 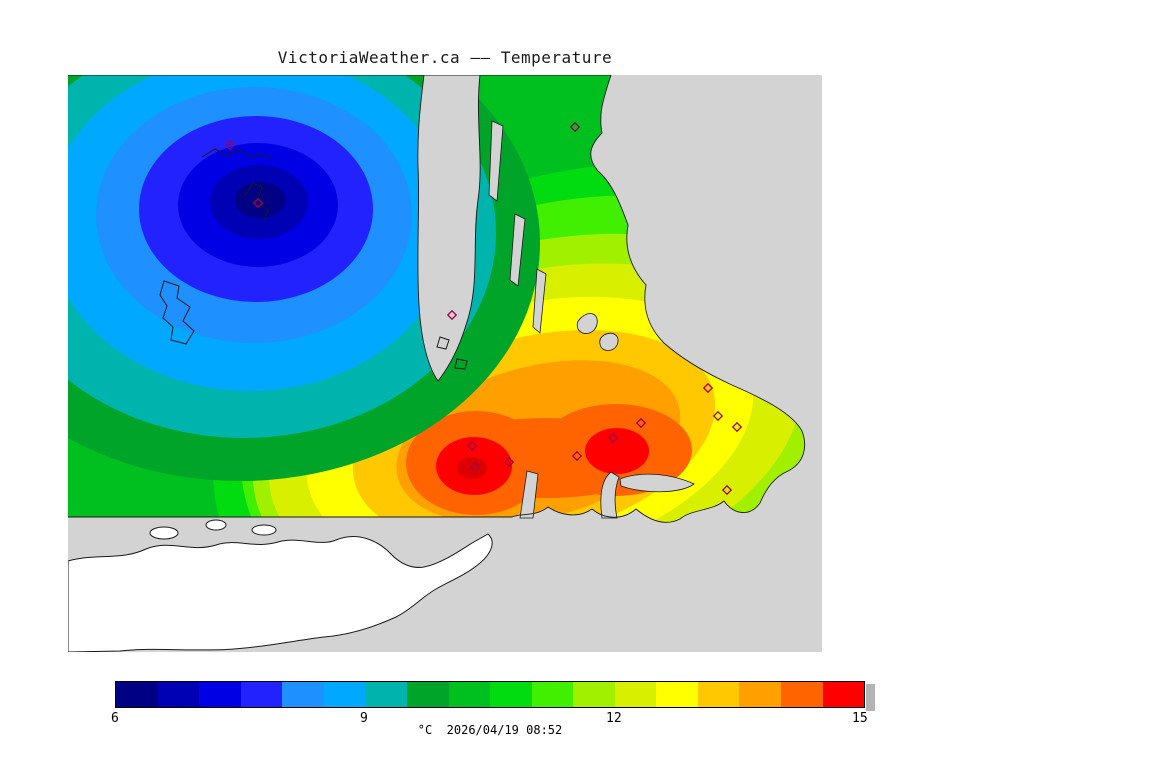 I want to click on hot-spot-bands, so click(x=549, y=459).